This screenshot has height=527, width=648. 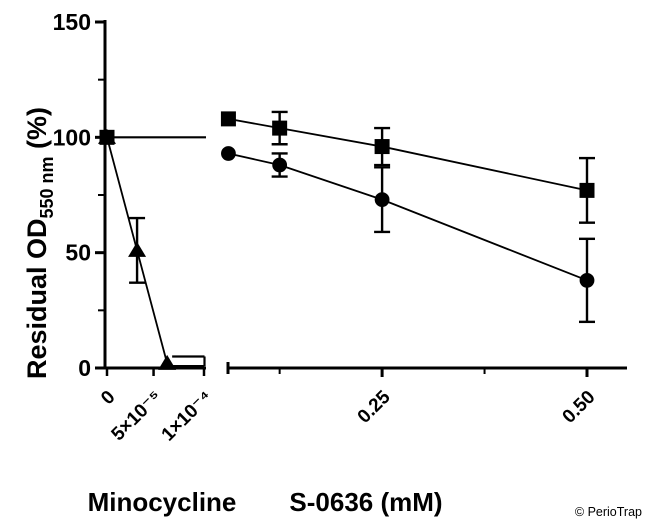 I want to click on x-axis-title-minocycline: Minocycline, so click(x=162, y=502).